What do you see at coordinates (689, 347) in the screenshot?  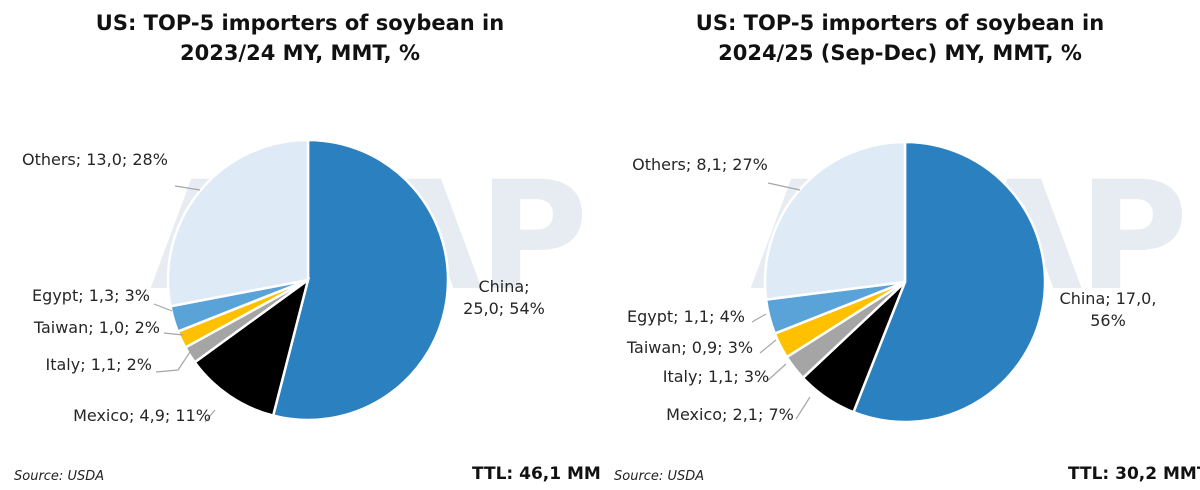 I see `data-label-taiwan: Taiwan; 0,9; 3%` at bounding box center [689, 347].